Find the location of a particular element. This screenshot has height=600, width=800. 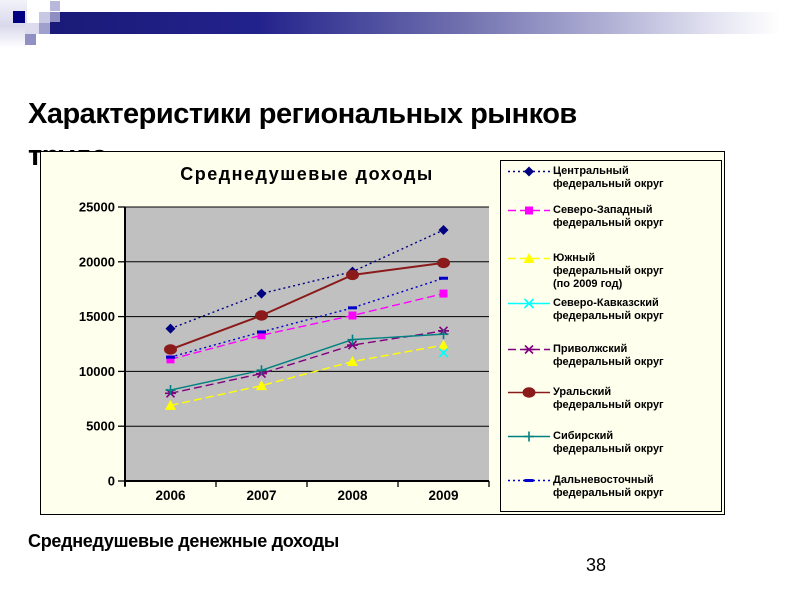

x-axis-label: 2008 is located at coordinates (352, 495).